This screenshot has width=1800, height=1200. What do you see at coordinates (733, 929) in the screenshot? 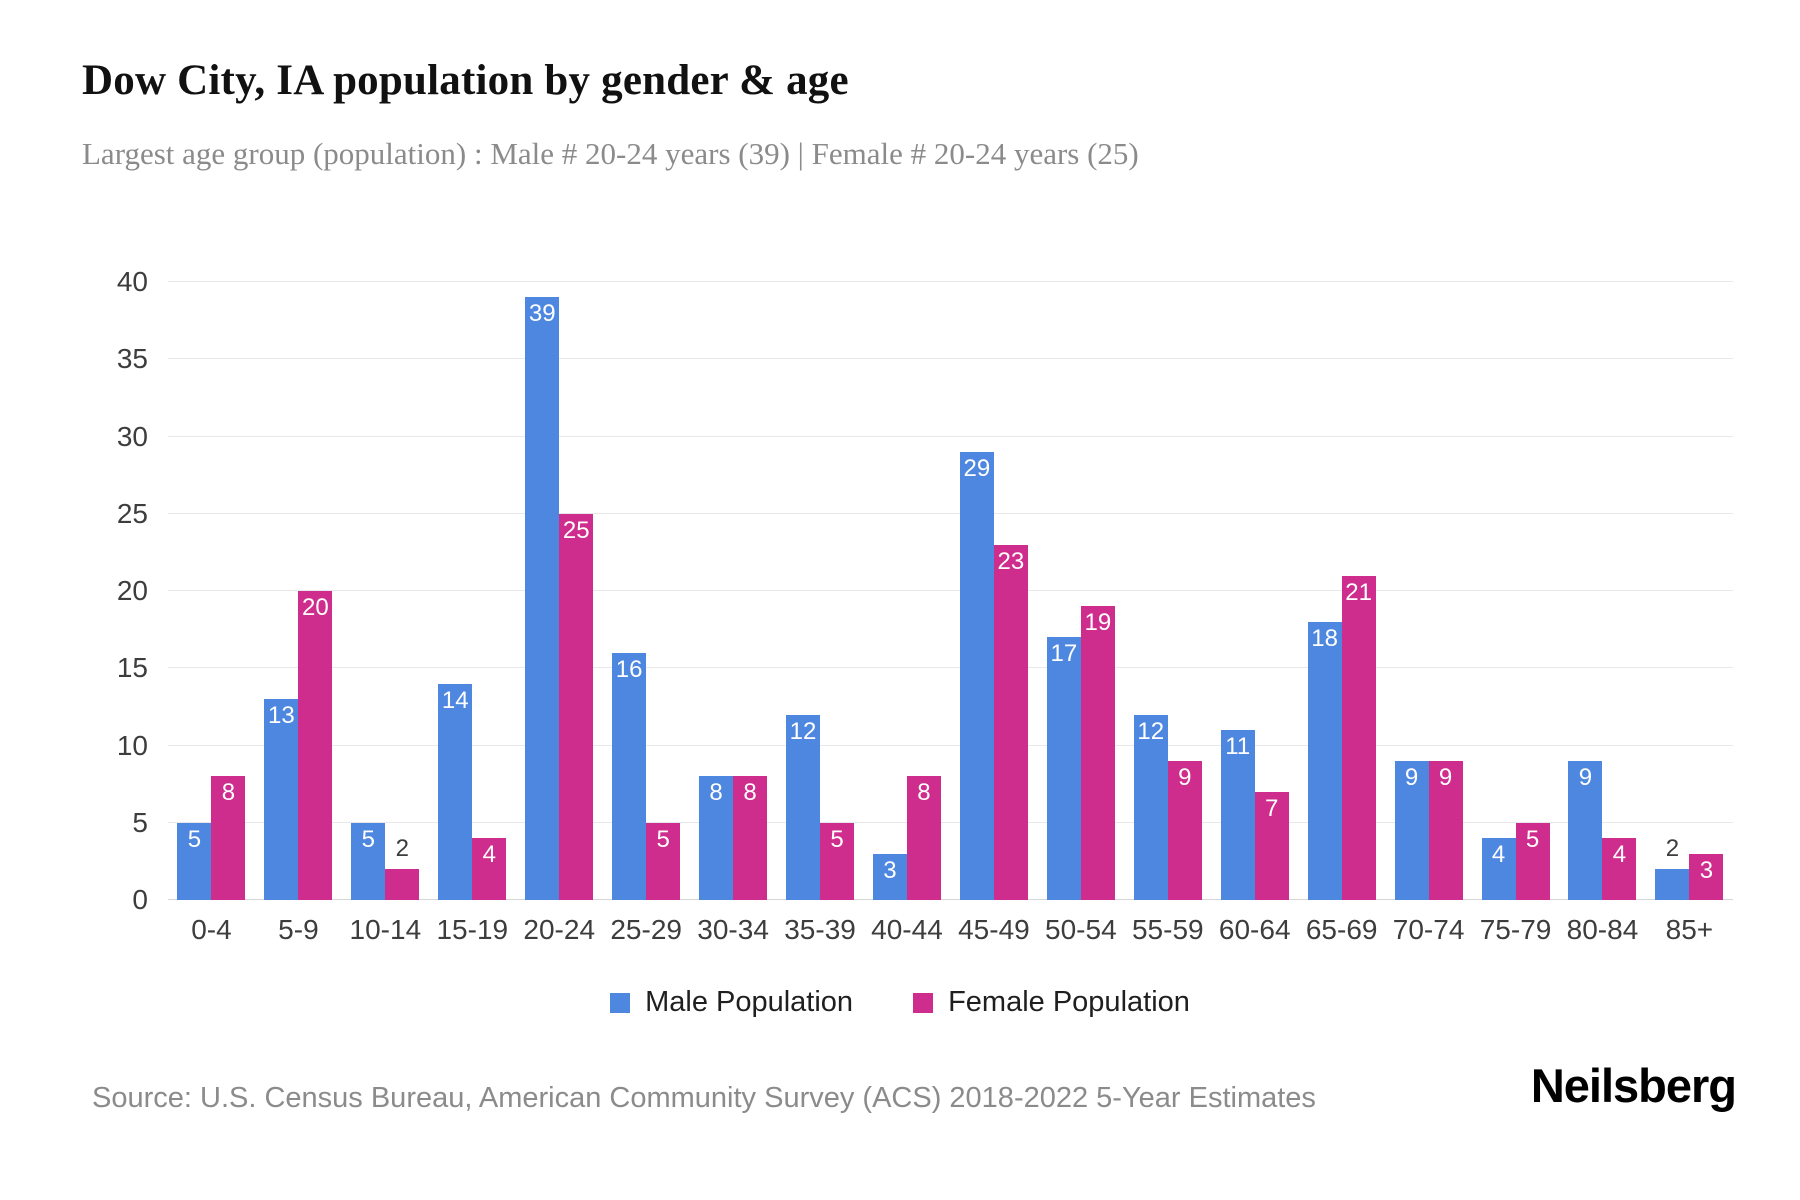
I see `x-axis-tick-label: 30-34` at bounding box center [733, 929].